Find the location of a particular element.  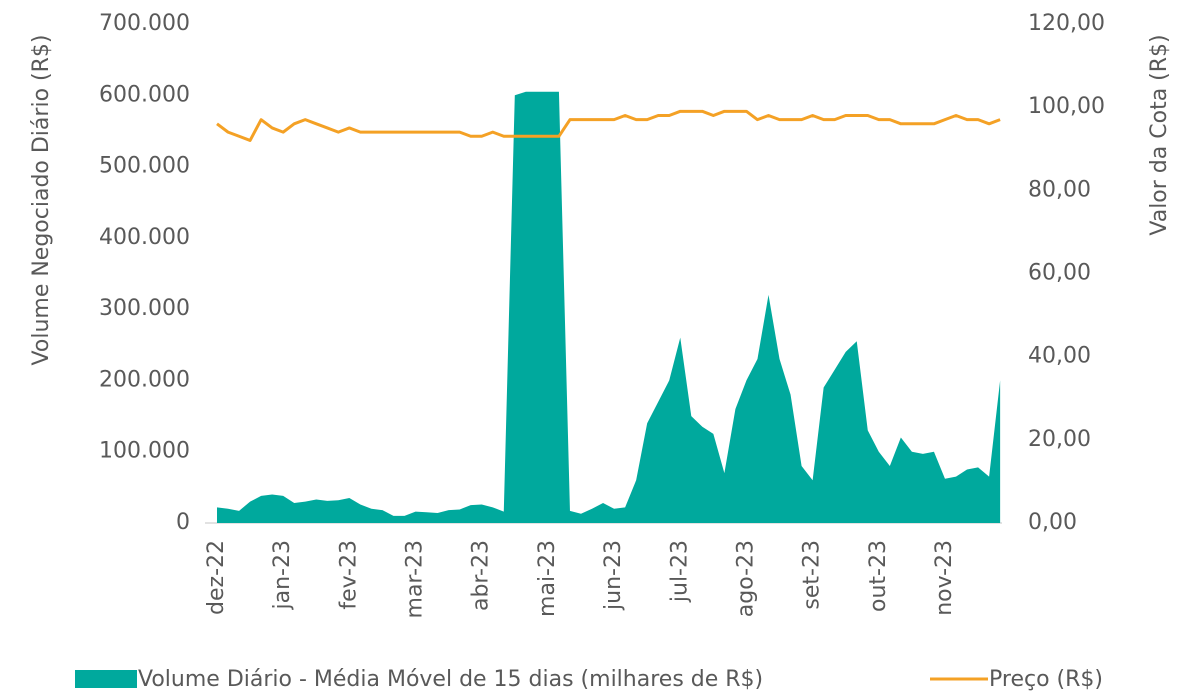

x-tick-label: set-23 is located at coordinates (812, 575).